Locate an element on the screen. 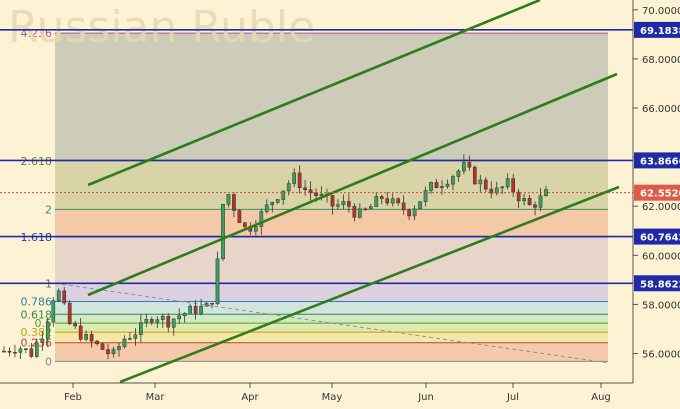 Image resolution: width=680 pixels, height=409 pixels. x-tick-label: Feb is located at coordinates (73, 397).